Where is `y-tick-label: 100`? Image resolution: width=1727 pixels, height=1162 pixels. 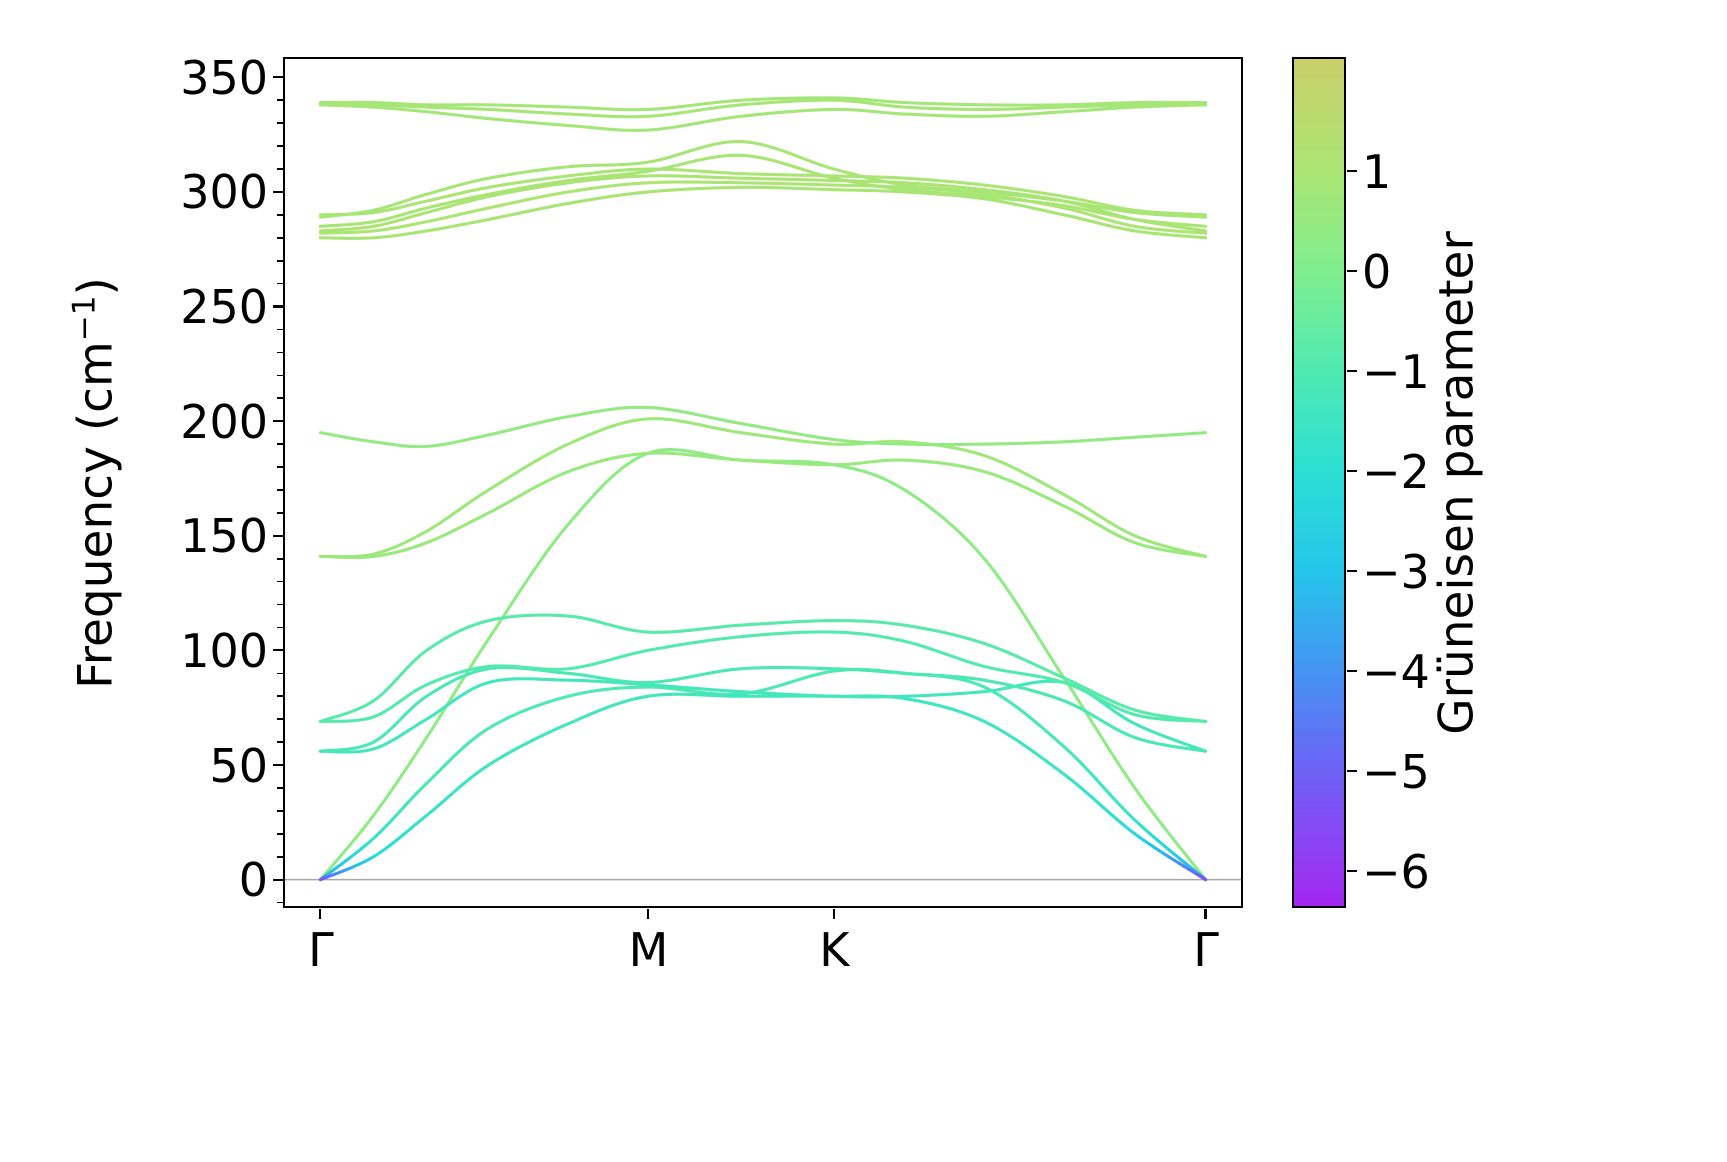 y-tick-label: 100 is located at coordinates (224, 650).